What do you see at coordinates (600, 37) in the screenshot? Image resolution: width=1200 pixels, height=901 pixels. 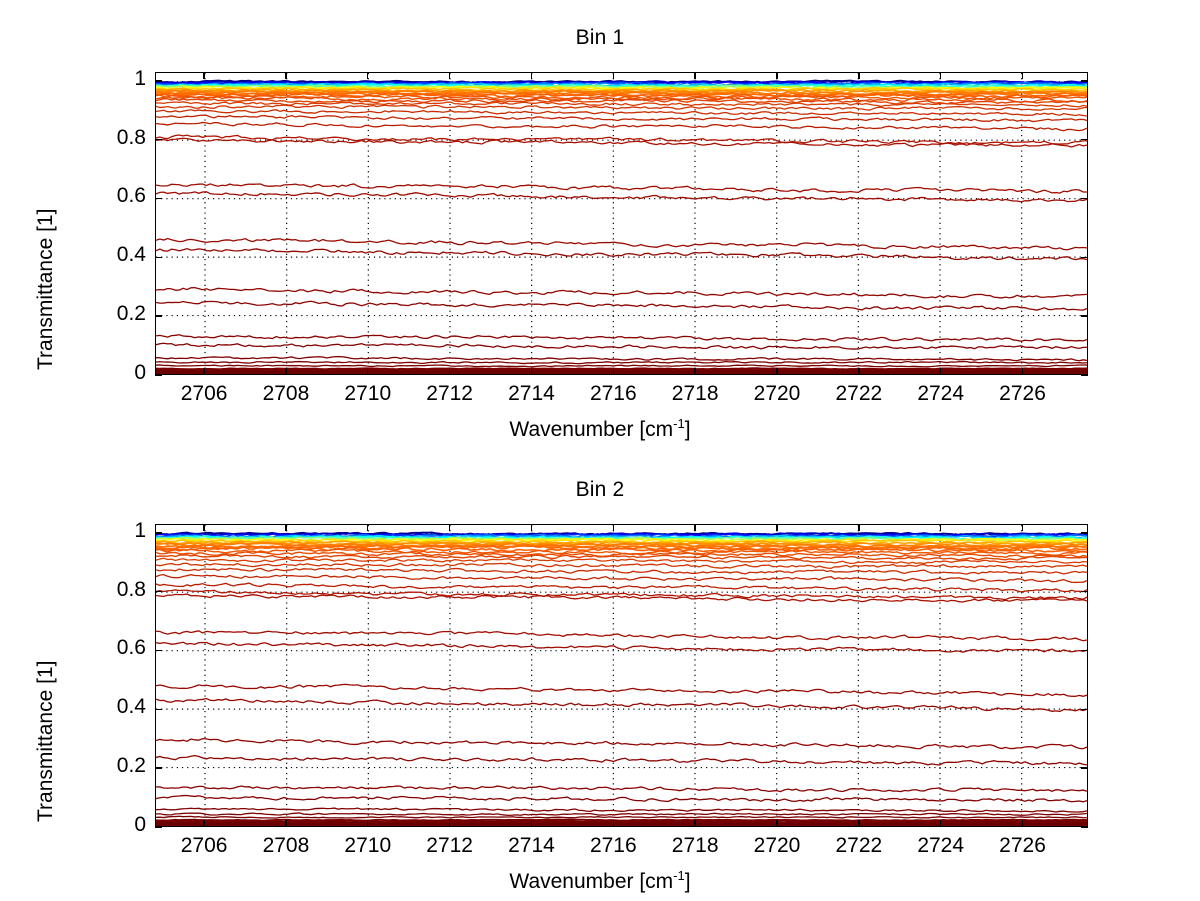 I see `subplot-title: Bin 1` at bounding box center [600, 37].